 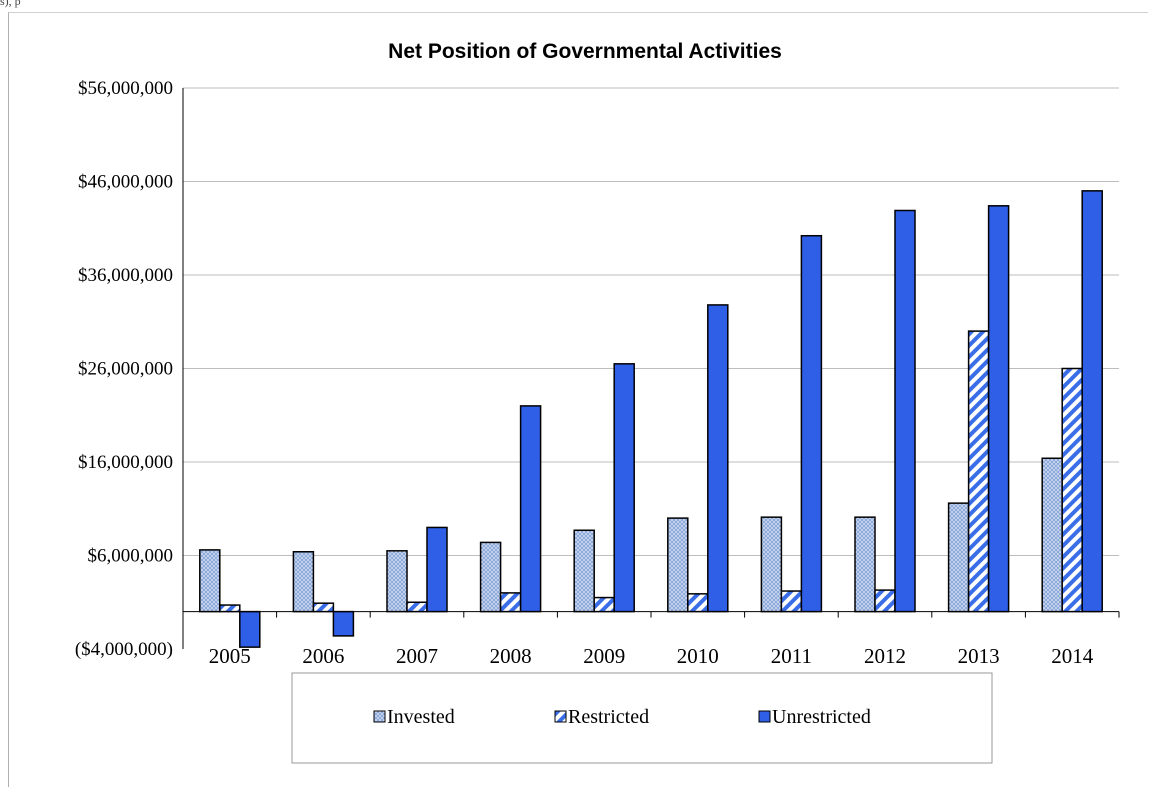 I want to click on bar-unrestricted-2007, so click(x=437, y=569).